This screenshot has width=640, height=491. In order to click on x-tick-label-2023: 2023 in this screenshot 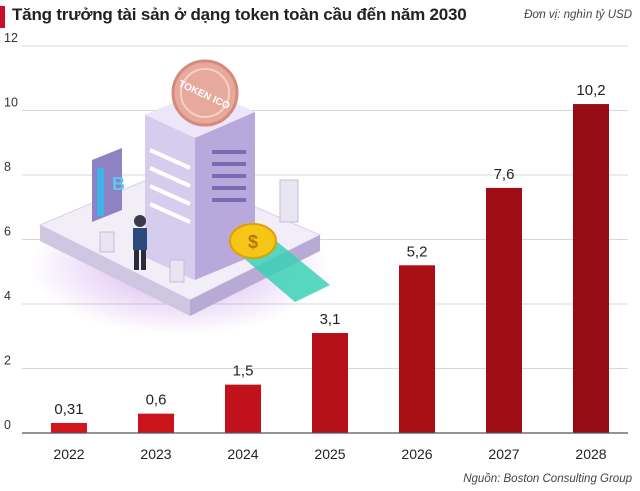, I will do `click(155, 454)`.